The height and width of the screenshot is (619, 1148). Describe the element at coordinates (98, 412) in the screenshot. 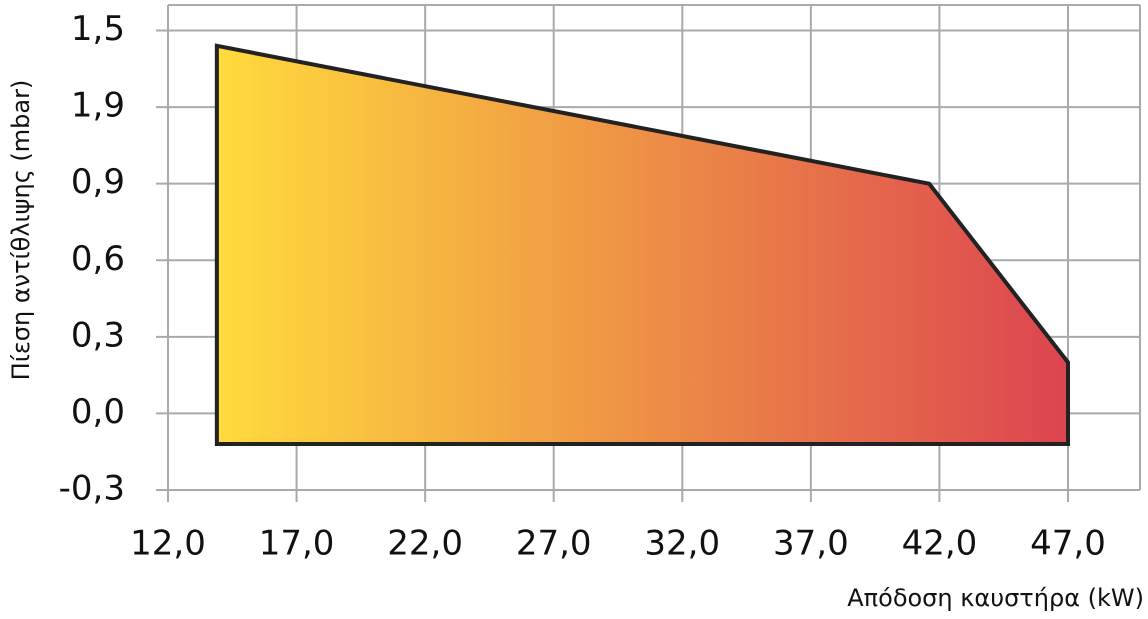

I see `y-tick-label: 0,0` at that location.